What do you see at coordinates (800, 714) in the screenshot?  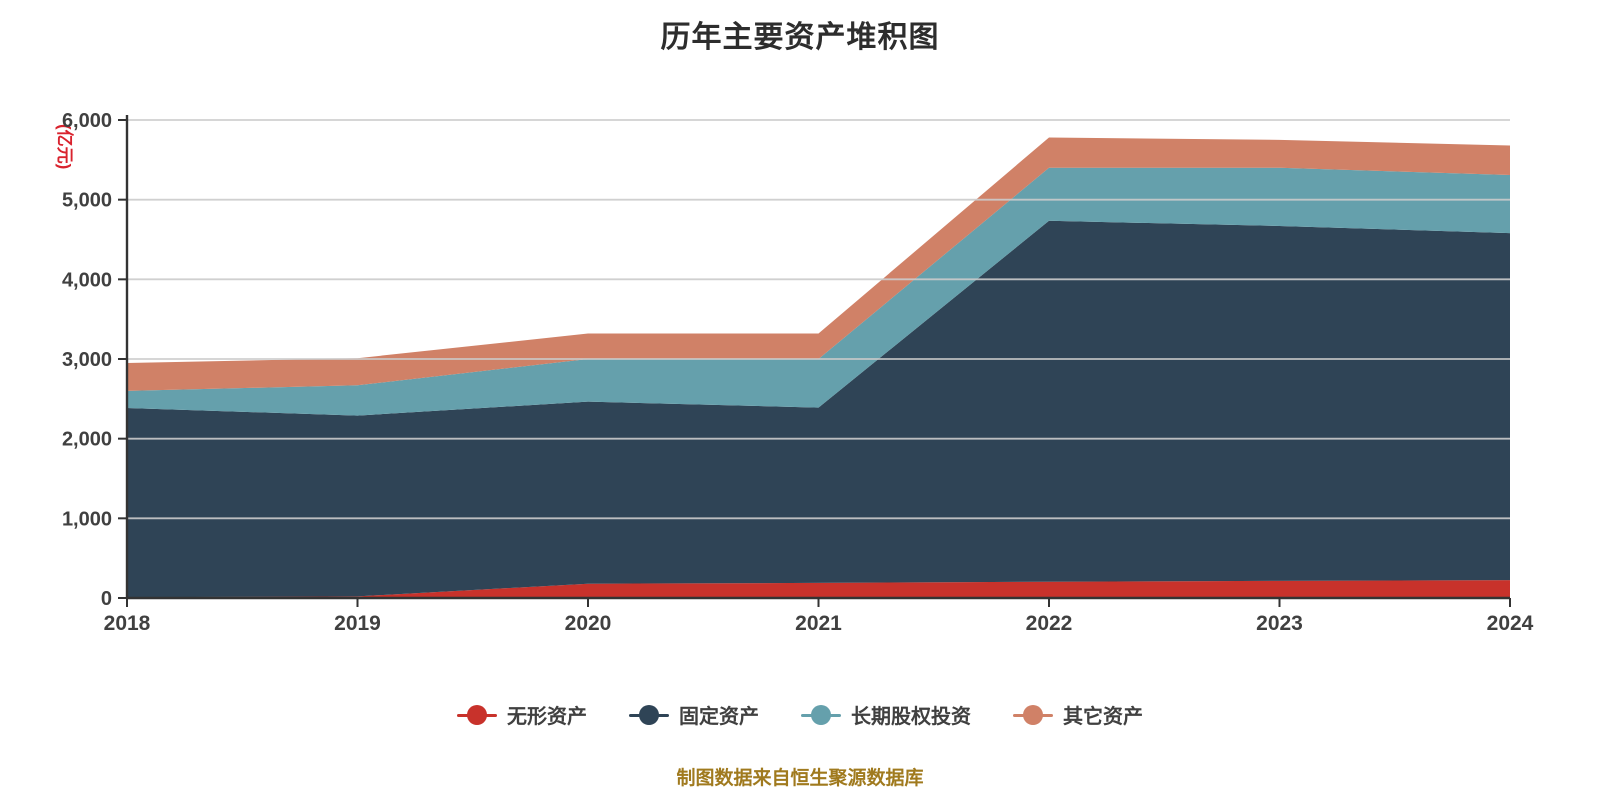 I see `legend: 无形资产 固定资产 长期股权投资 其它资产` at bounding box center [800, 714].